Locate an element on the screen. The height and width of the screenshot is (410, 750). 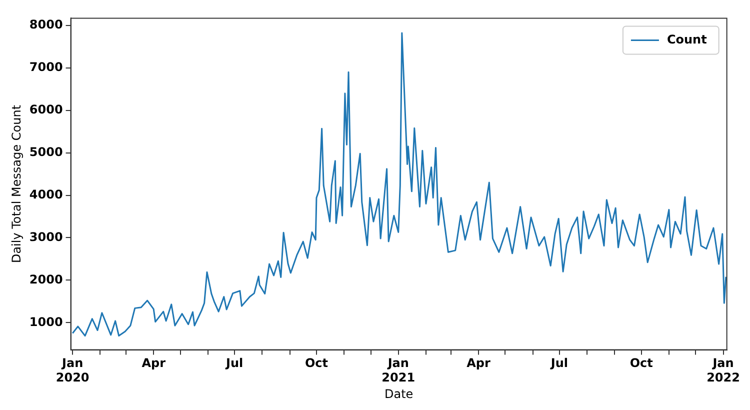
y-tick-label: 2000 is located at coordinates (46, 279).